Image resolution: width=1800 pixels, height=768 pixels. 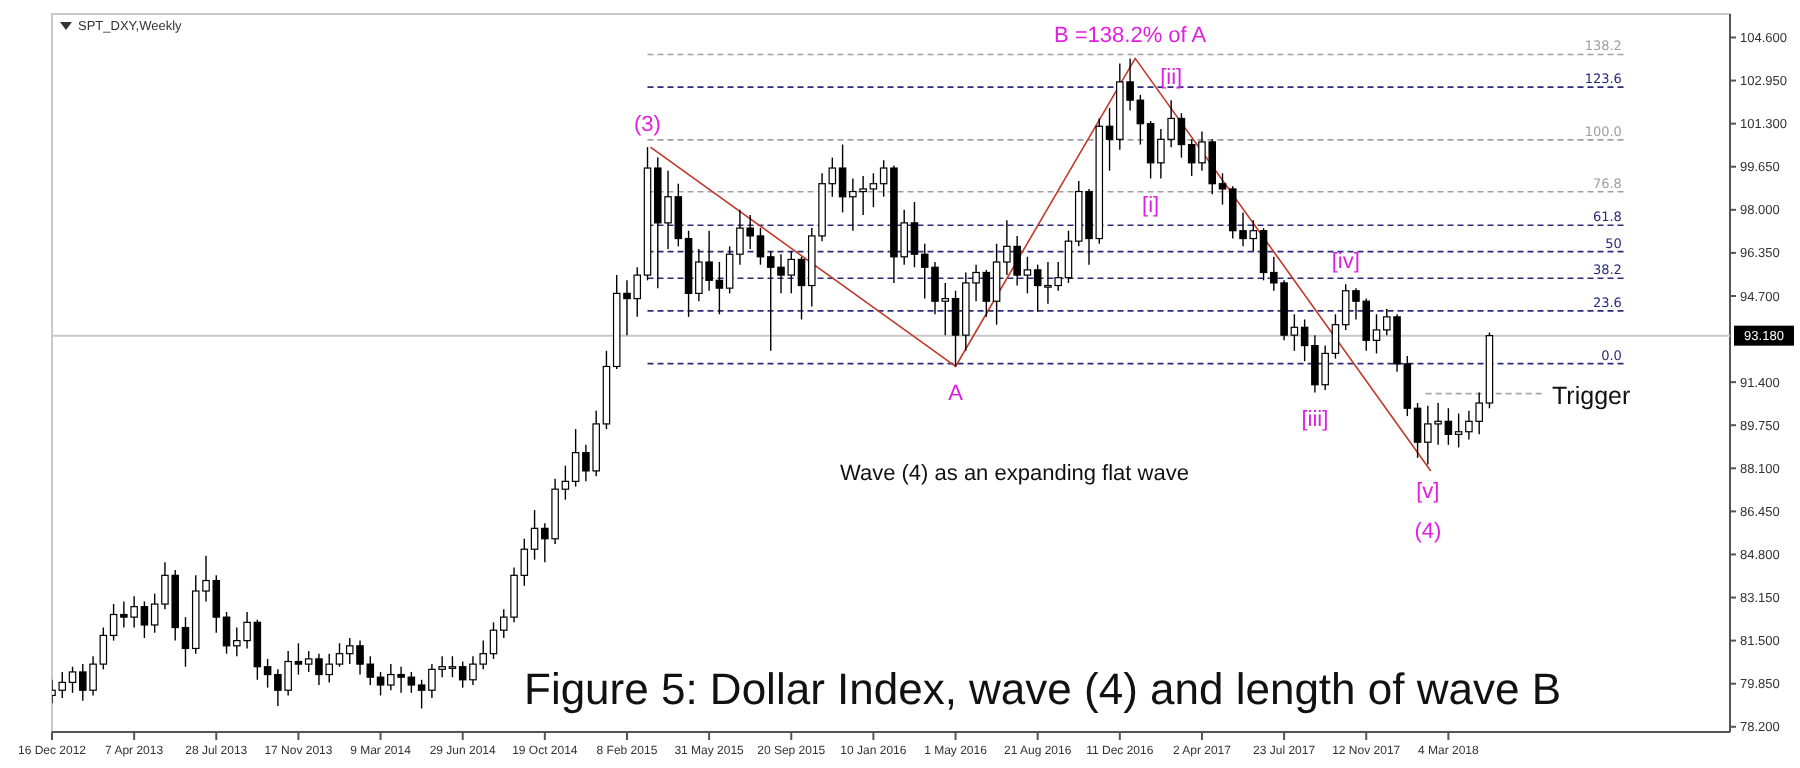 I want to click on annotation: [iii], so click(x=1315, y=420).